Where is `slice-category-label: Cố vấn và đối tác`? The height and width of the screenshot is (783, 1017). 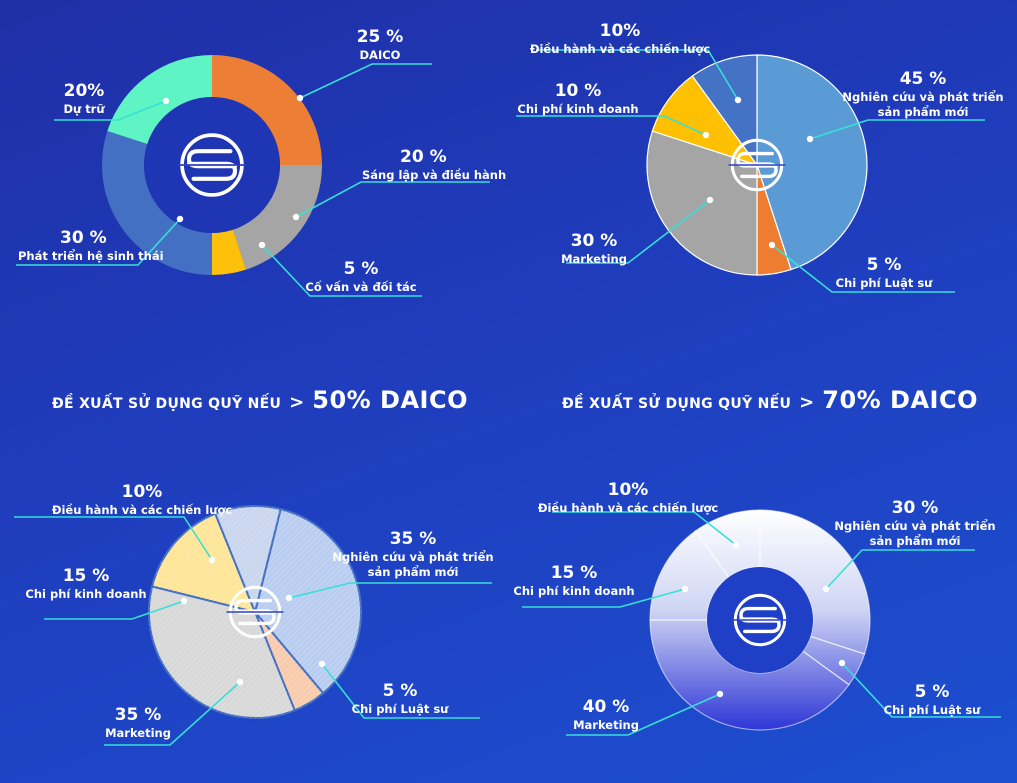 slice-category-label: Cố vấn và đối tác is located at coordinates (360, 287).